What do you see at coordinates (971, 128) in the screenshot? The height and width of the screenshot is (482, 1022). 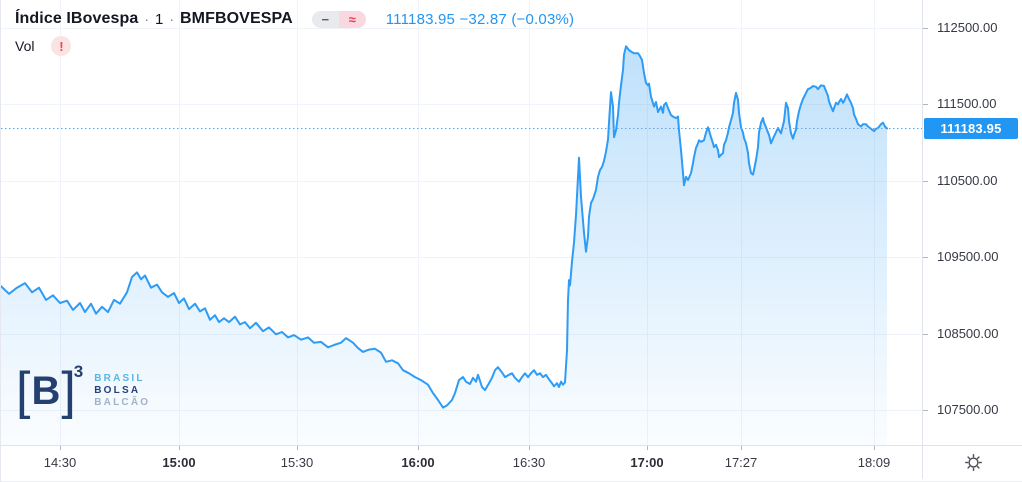 I see `last-price-tag: 111183.95` at bounding box center [971, 128].